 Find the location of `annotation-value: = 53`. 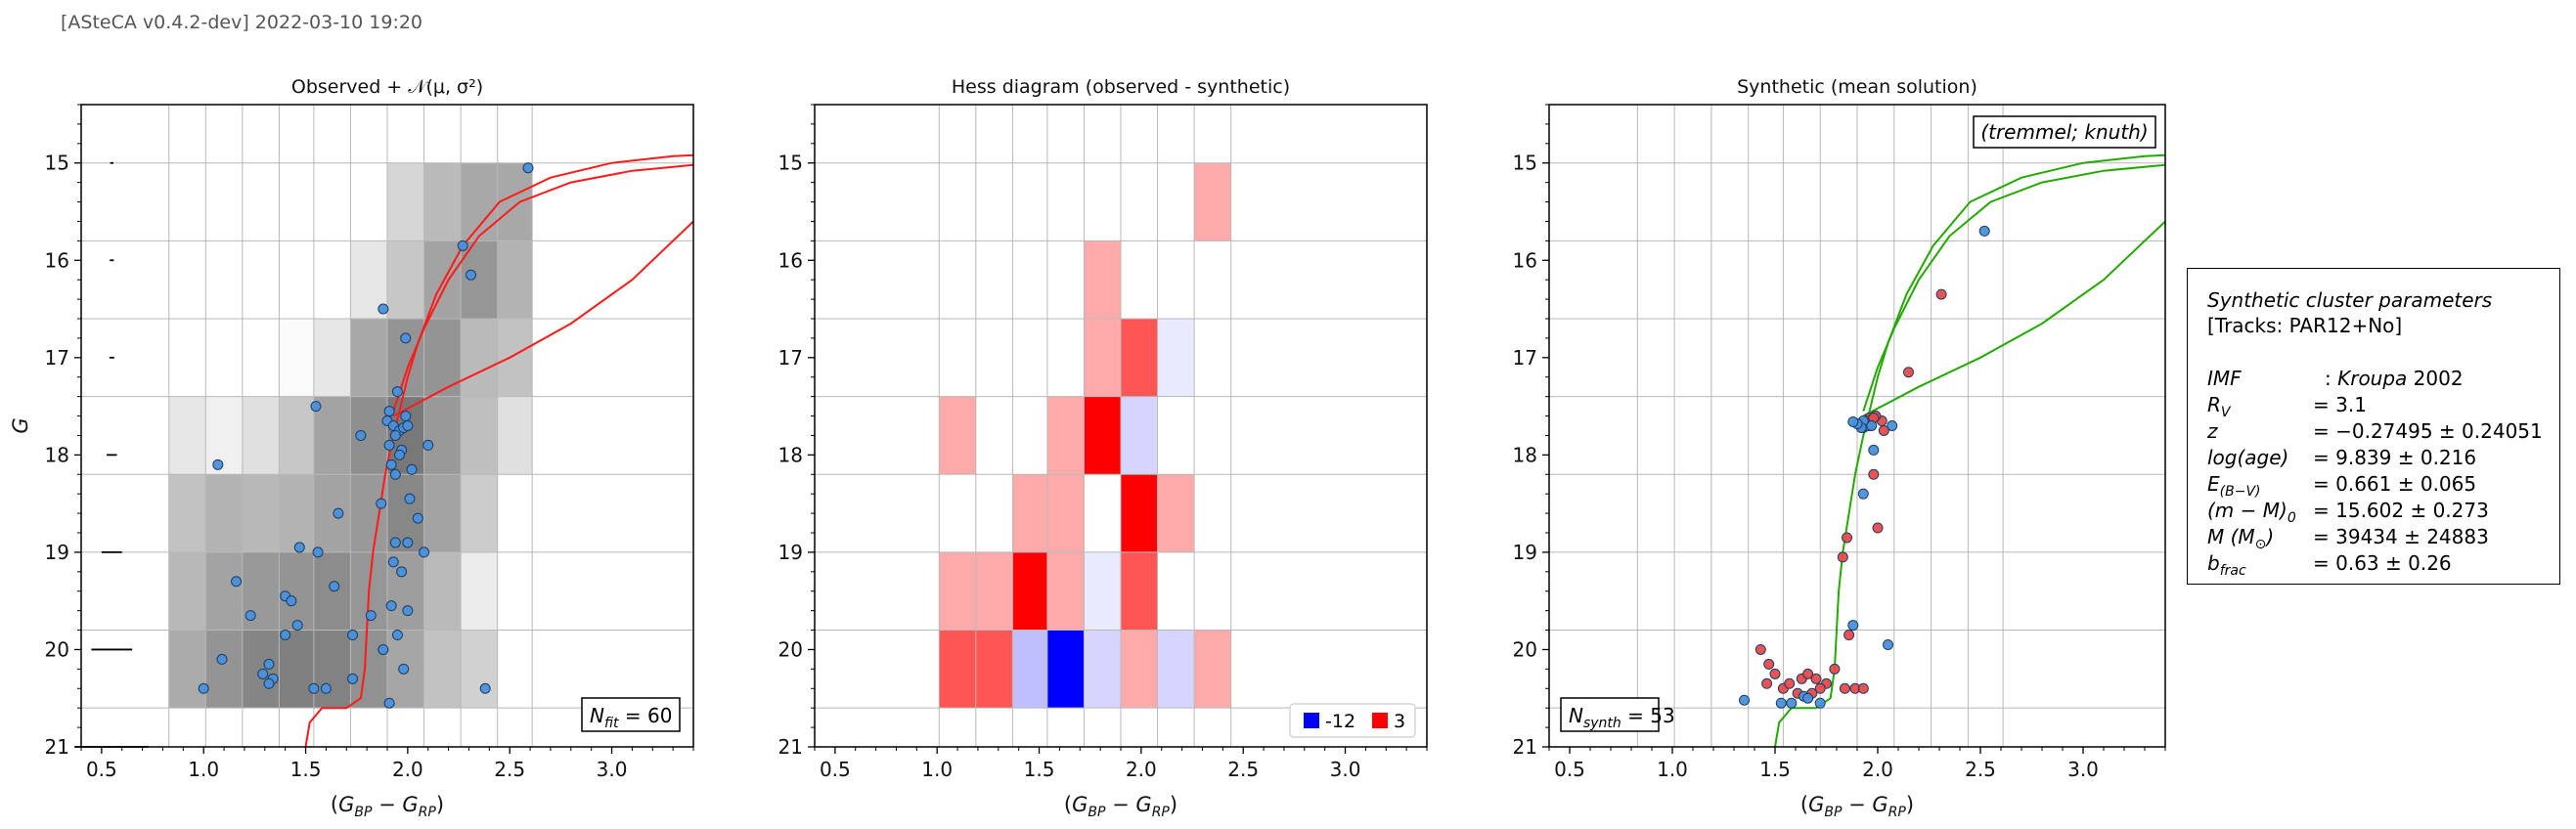

annotation-value: = 53 is located at coordinates (1648, 715).